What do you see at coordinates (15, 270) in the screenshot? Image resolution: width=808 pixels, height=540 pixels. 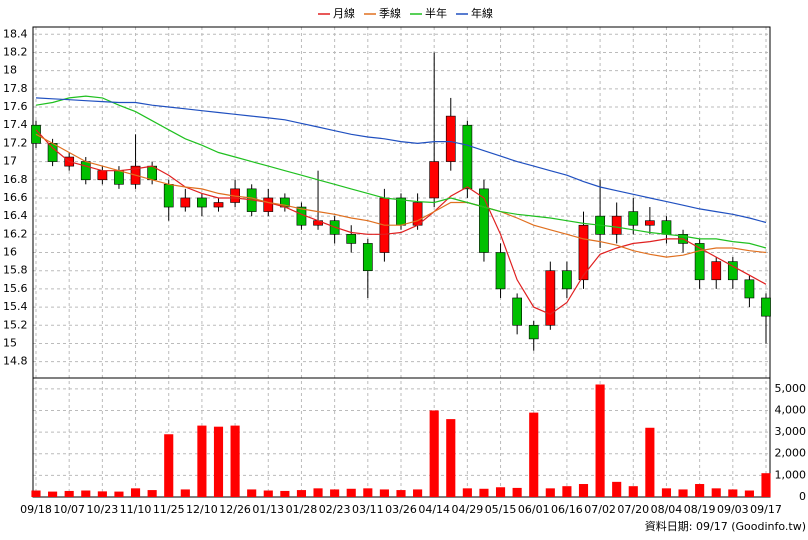 I see `y-tick-label: 15.8` at bounding box center [15, 270].